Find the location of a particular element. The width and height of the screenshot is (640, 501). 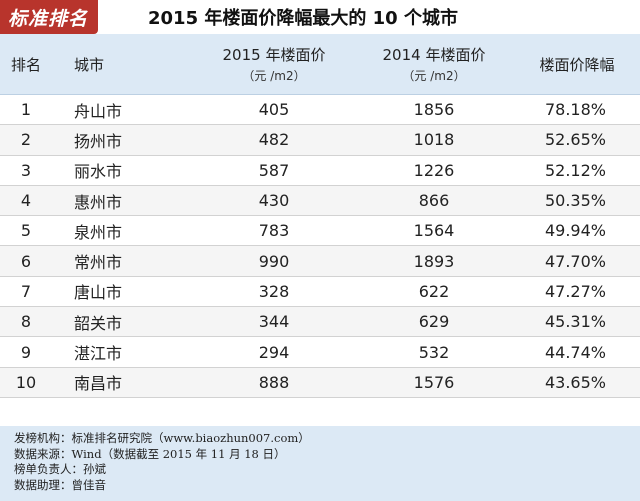

cell-drop: 45.31% is located at coordinates (577, 322).